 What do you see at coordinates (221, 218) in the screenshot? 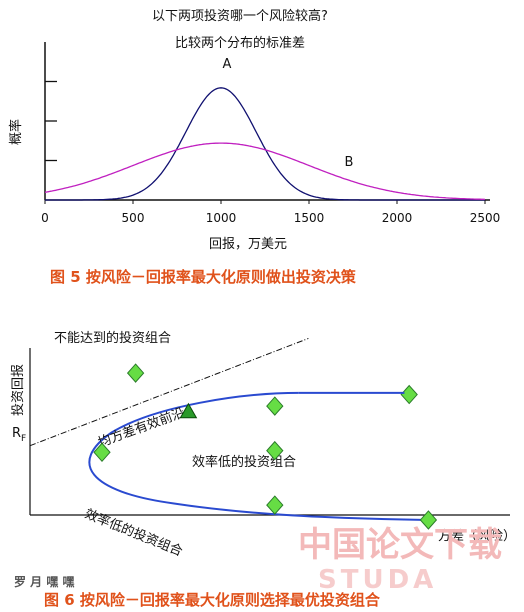
I see `x-tick-label: 1000` at bounding box center [221, 218].